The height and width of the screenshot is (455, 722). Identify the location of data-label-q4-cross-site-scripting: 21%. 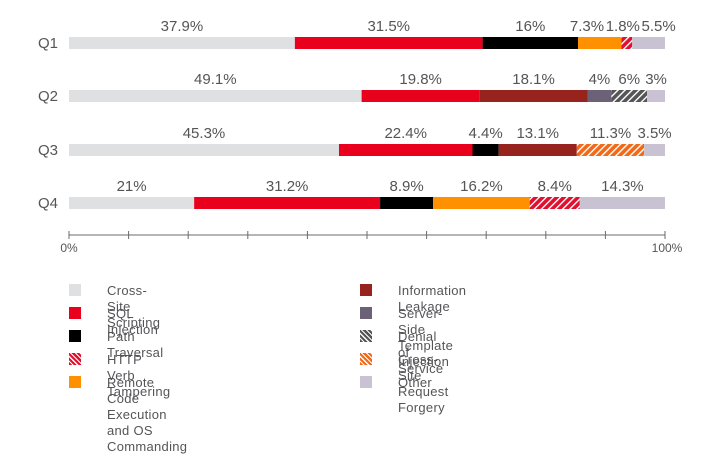
(132, 186).